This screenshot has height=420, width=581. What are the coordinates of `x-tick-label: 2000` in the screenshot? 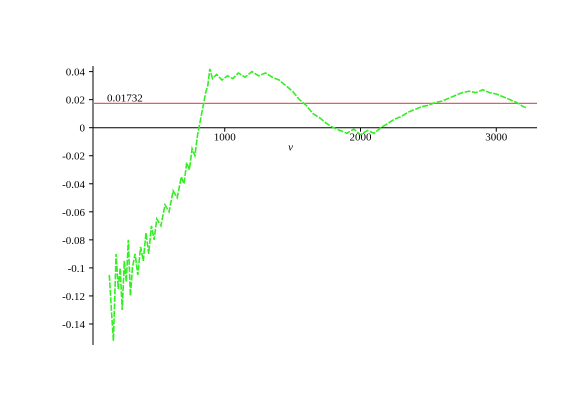 It's located at (361, 138).